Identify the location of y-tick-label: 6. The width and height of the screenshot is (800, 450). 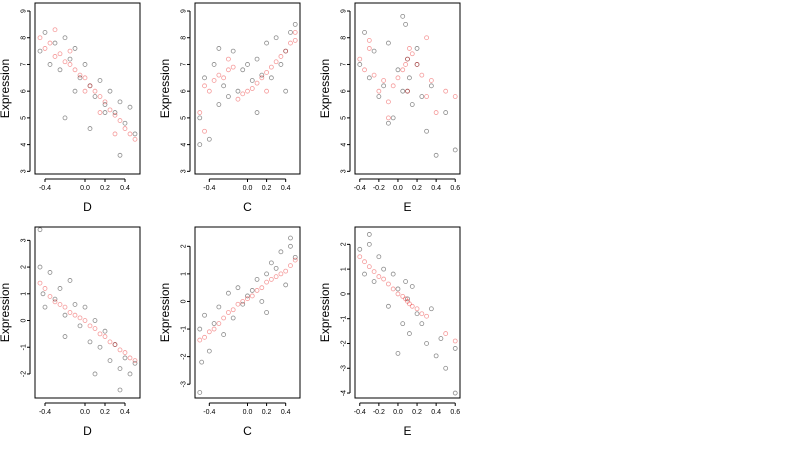
(184, 91).